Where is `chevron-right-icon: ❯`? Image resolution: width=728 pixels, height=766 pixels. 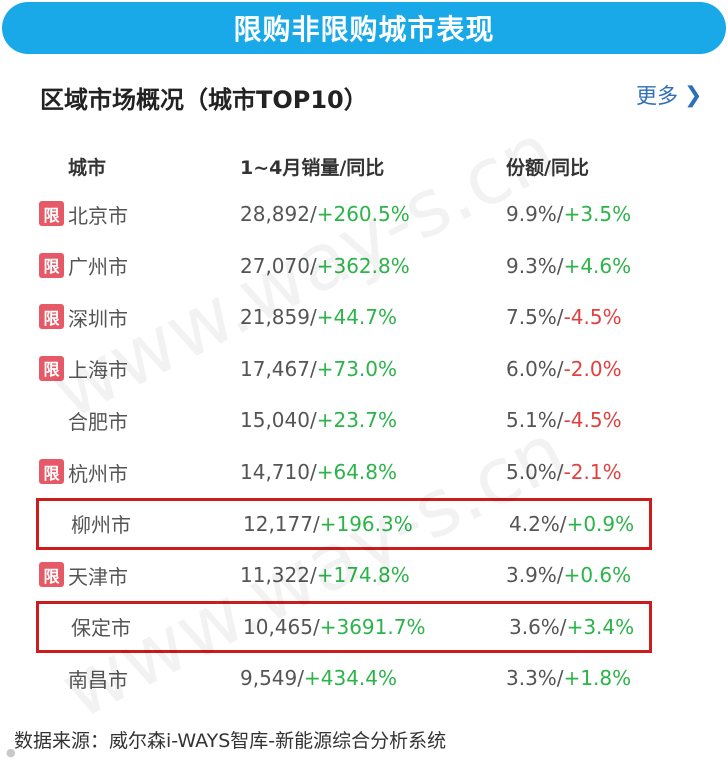 chevron-right-icon: ❯ is located at coordinates (693, 95).